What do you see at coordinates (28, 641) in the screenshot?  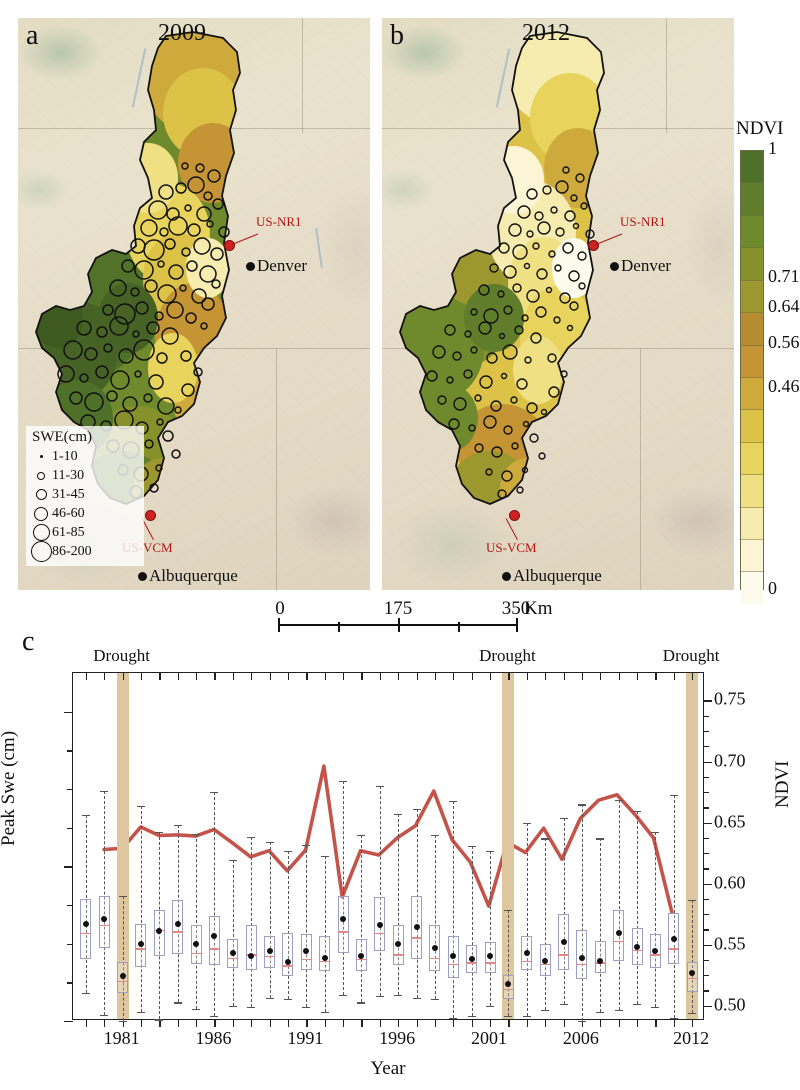 I see `panel-letter-c: c` at bounding box center [28, 641].